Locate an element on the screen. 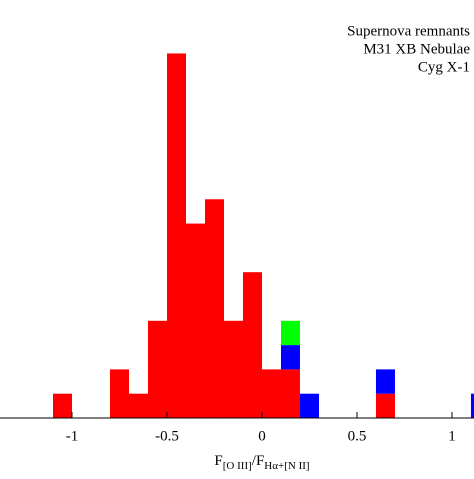  legend-label: M31 XB Nebulae is located at coordinates (416, 49).